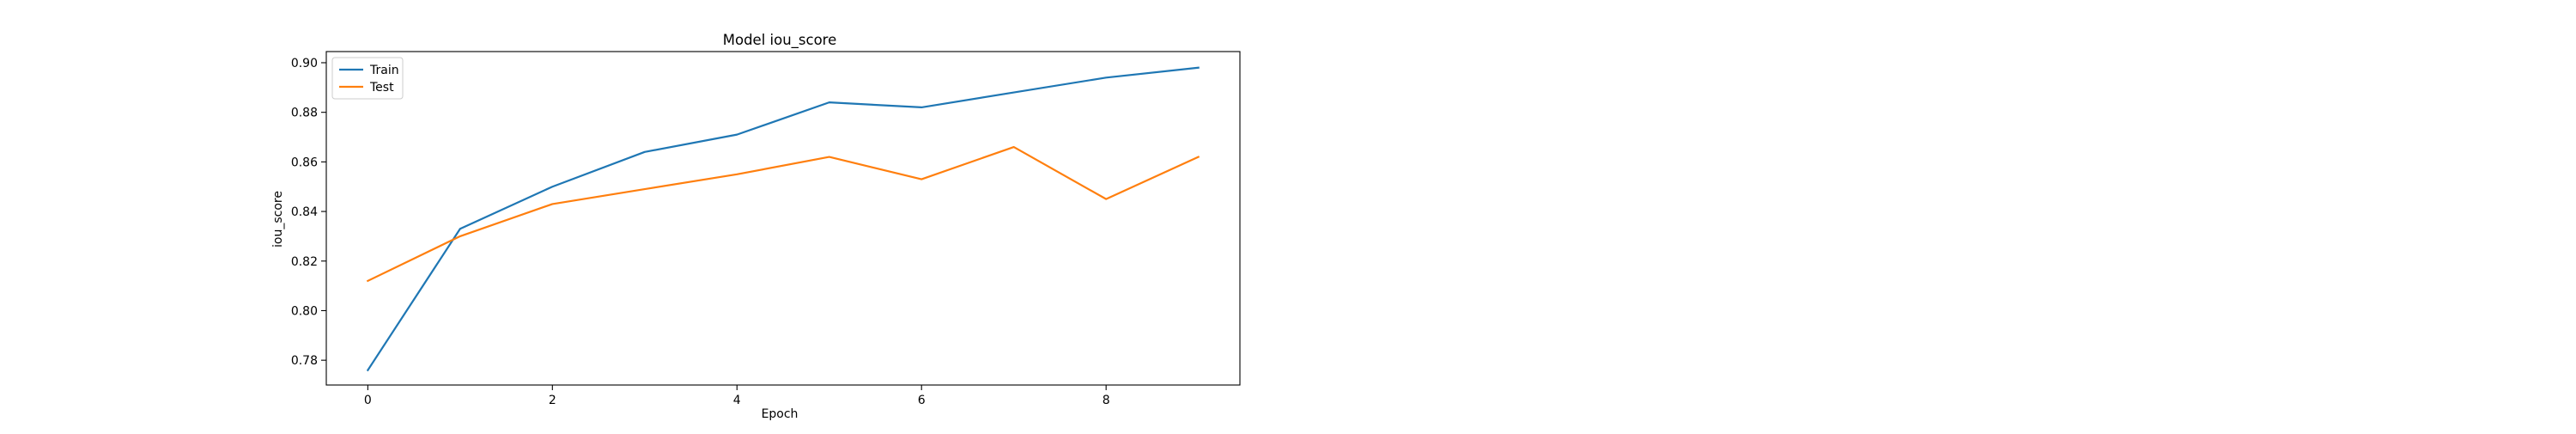 The width and height of the screenshot is (2576, 434). What do you see at coordinates (381, 88) in the screenshot?
I see `legend-label-test: Test` at bounding box center [381, 88].